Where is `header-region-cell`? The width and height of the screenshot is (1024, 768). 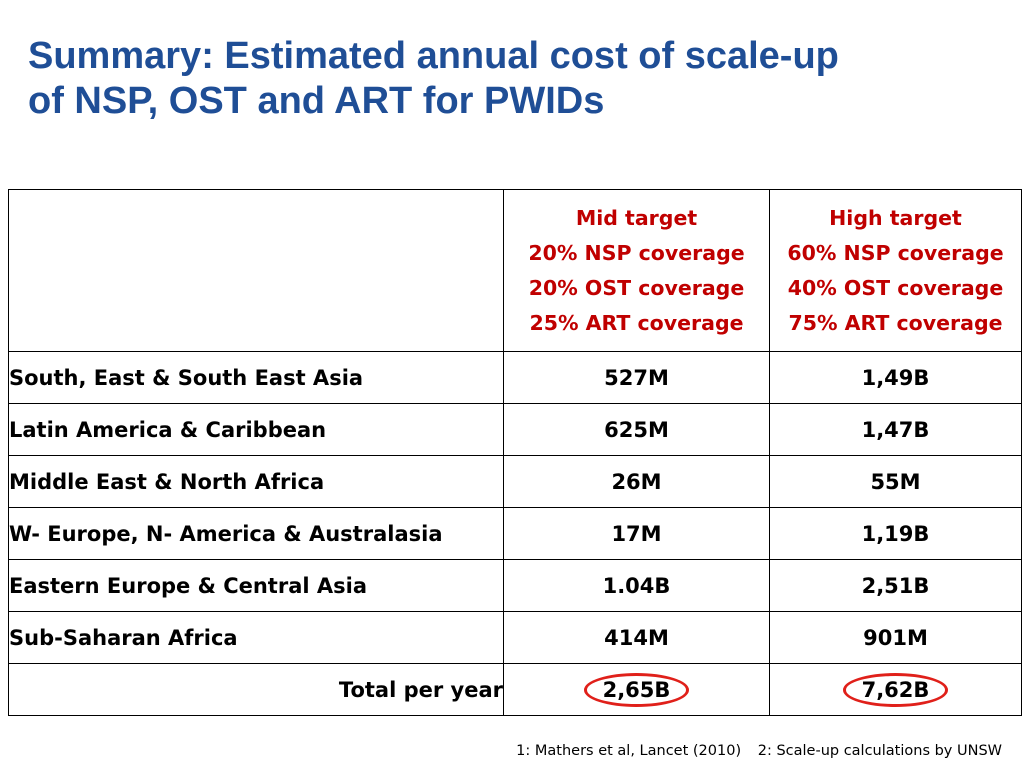 header-region-cell is located at coordinates (256, 270).